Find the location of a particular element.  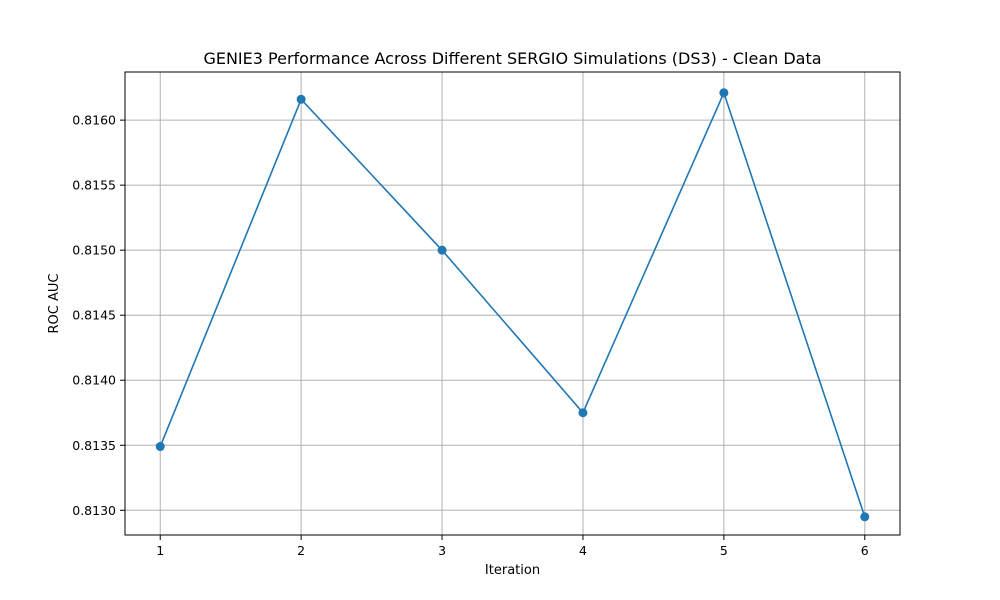

x-tick-label: 5 is located at coordinates (724, 550).